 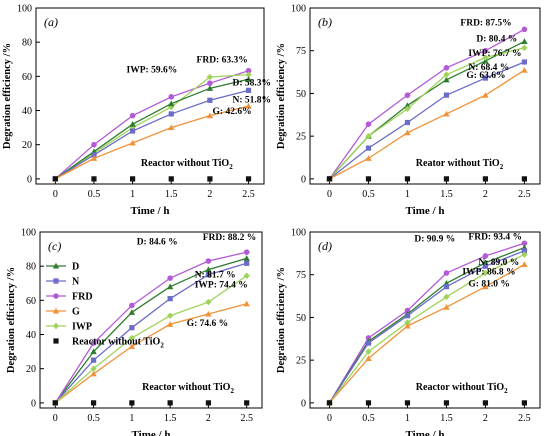 I want to click on legend-label: N, so click(x=76, y=282).